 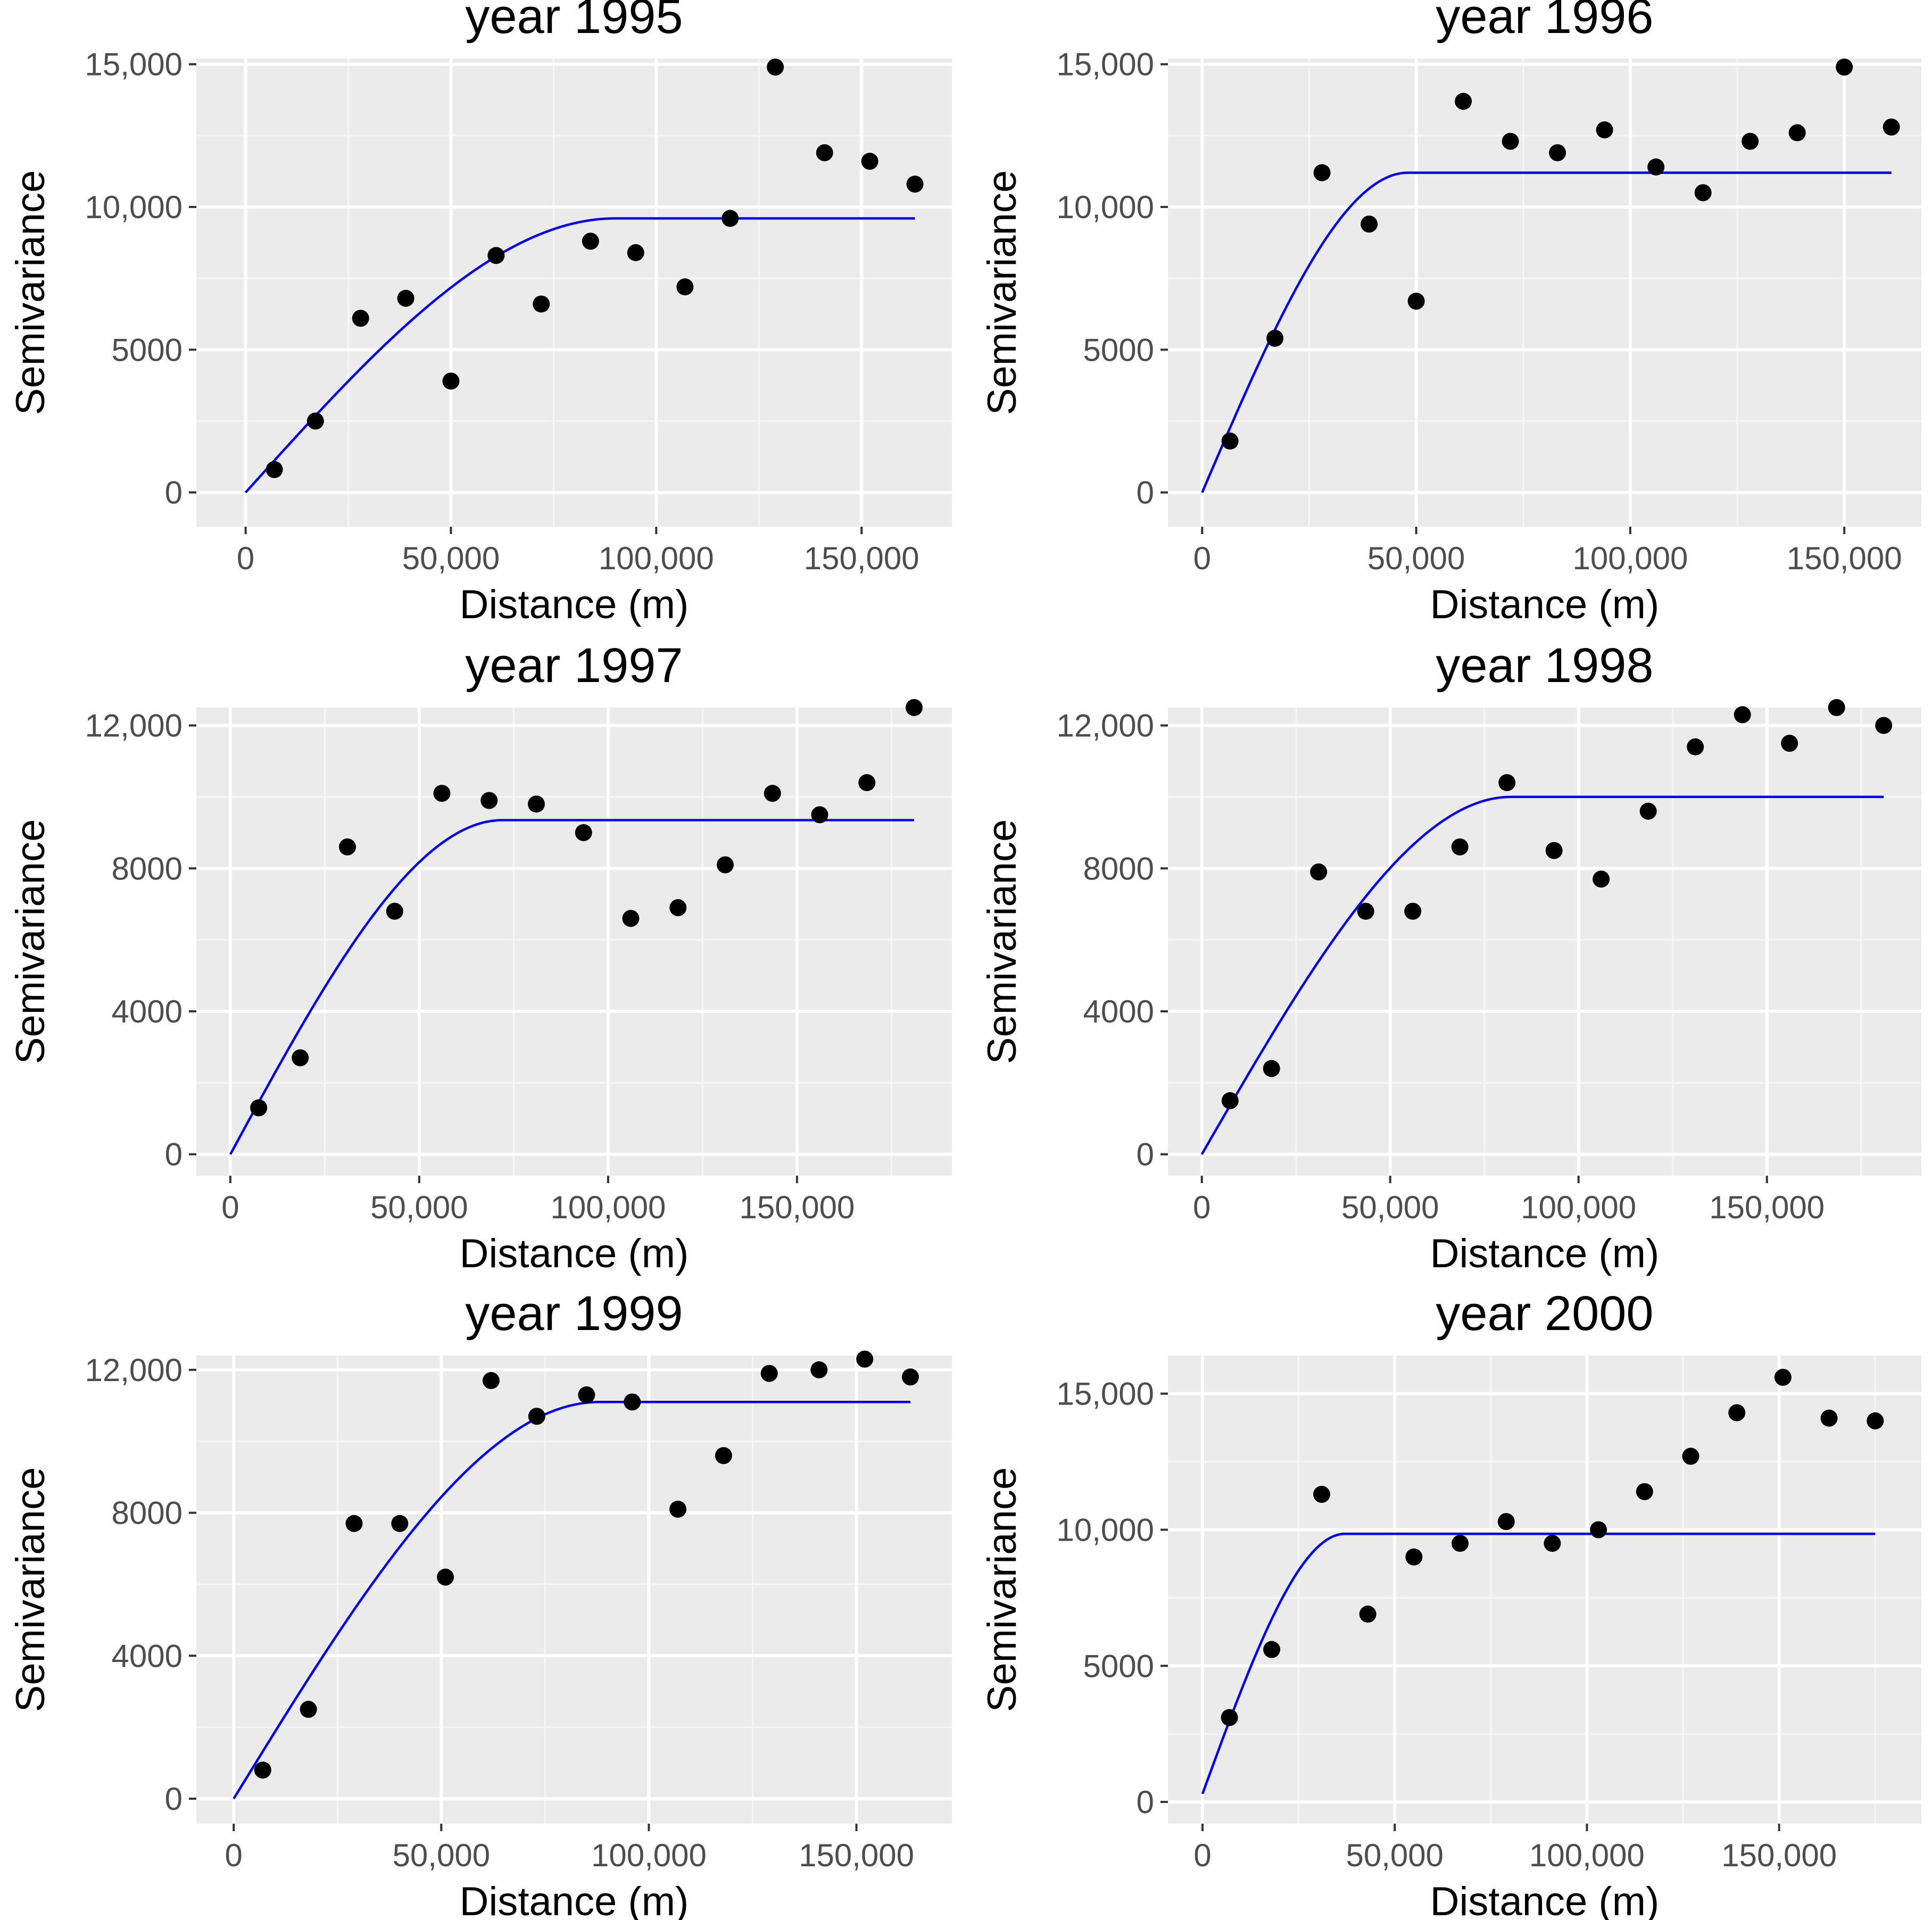 What do you see at coordinates (148, 869) in the screenshot?
I see `y-tick-label: 8000` at bounding box center [148, 869].